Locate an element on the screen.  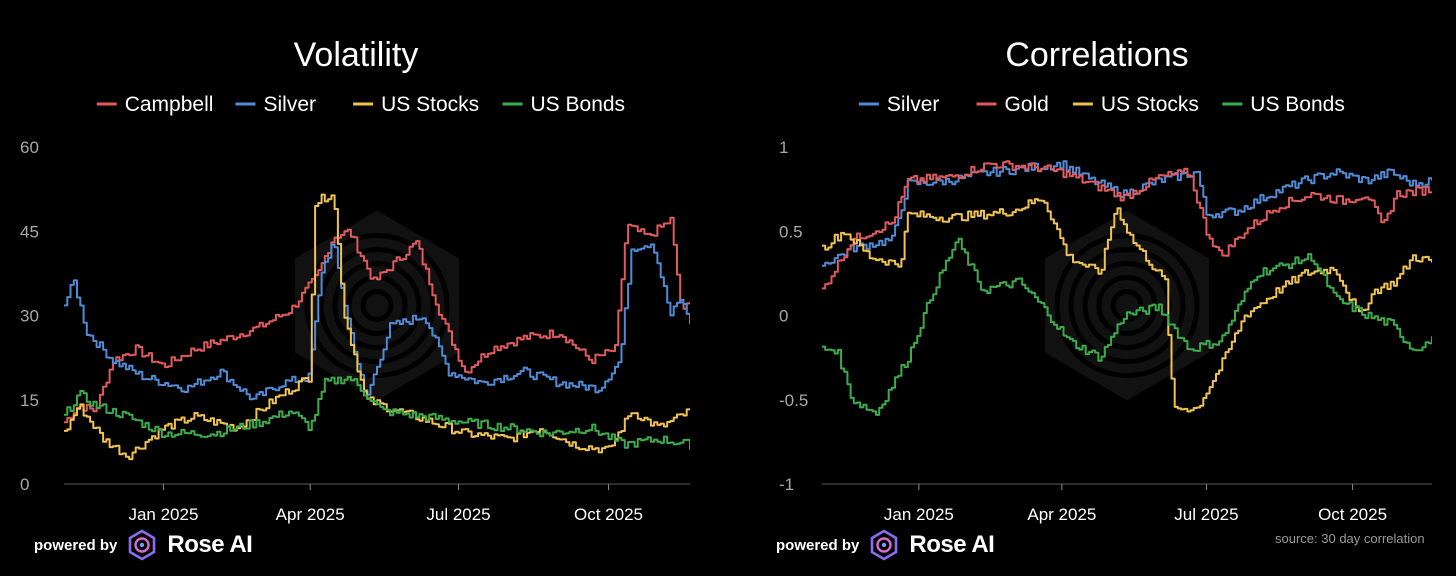
series-line-gold is located at coordinates (1127, 225).